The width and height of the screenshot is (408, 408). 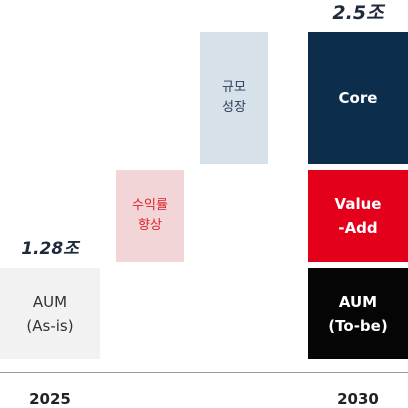 What do you see at coordinates (358, 13) in the screenshot?
I see `total-label-2030: 2.5조` at bounding box center [358, 13].